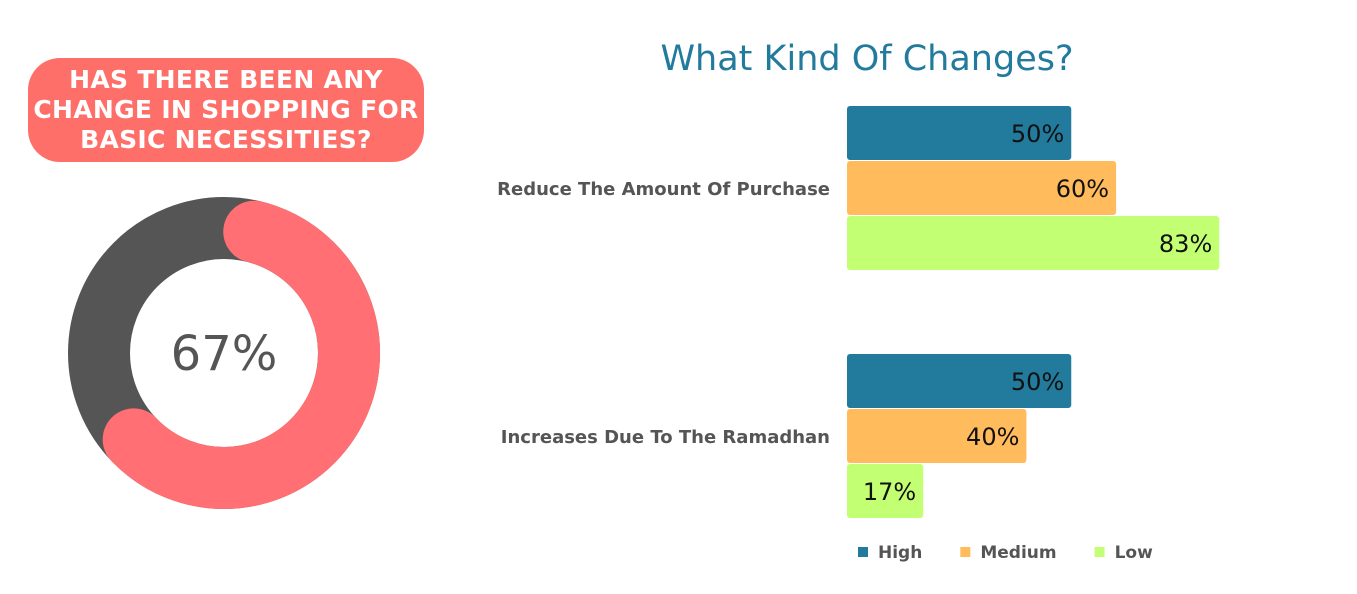 Image resolution: width=1357 pixels, height=594 pixels. I want to click on legend: High Medium Low, so click(1005, 553).